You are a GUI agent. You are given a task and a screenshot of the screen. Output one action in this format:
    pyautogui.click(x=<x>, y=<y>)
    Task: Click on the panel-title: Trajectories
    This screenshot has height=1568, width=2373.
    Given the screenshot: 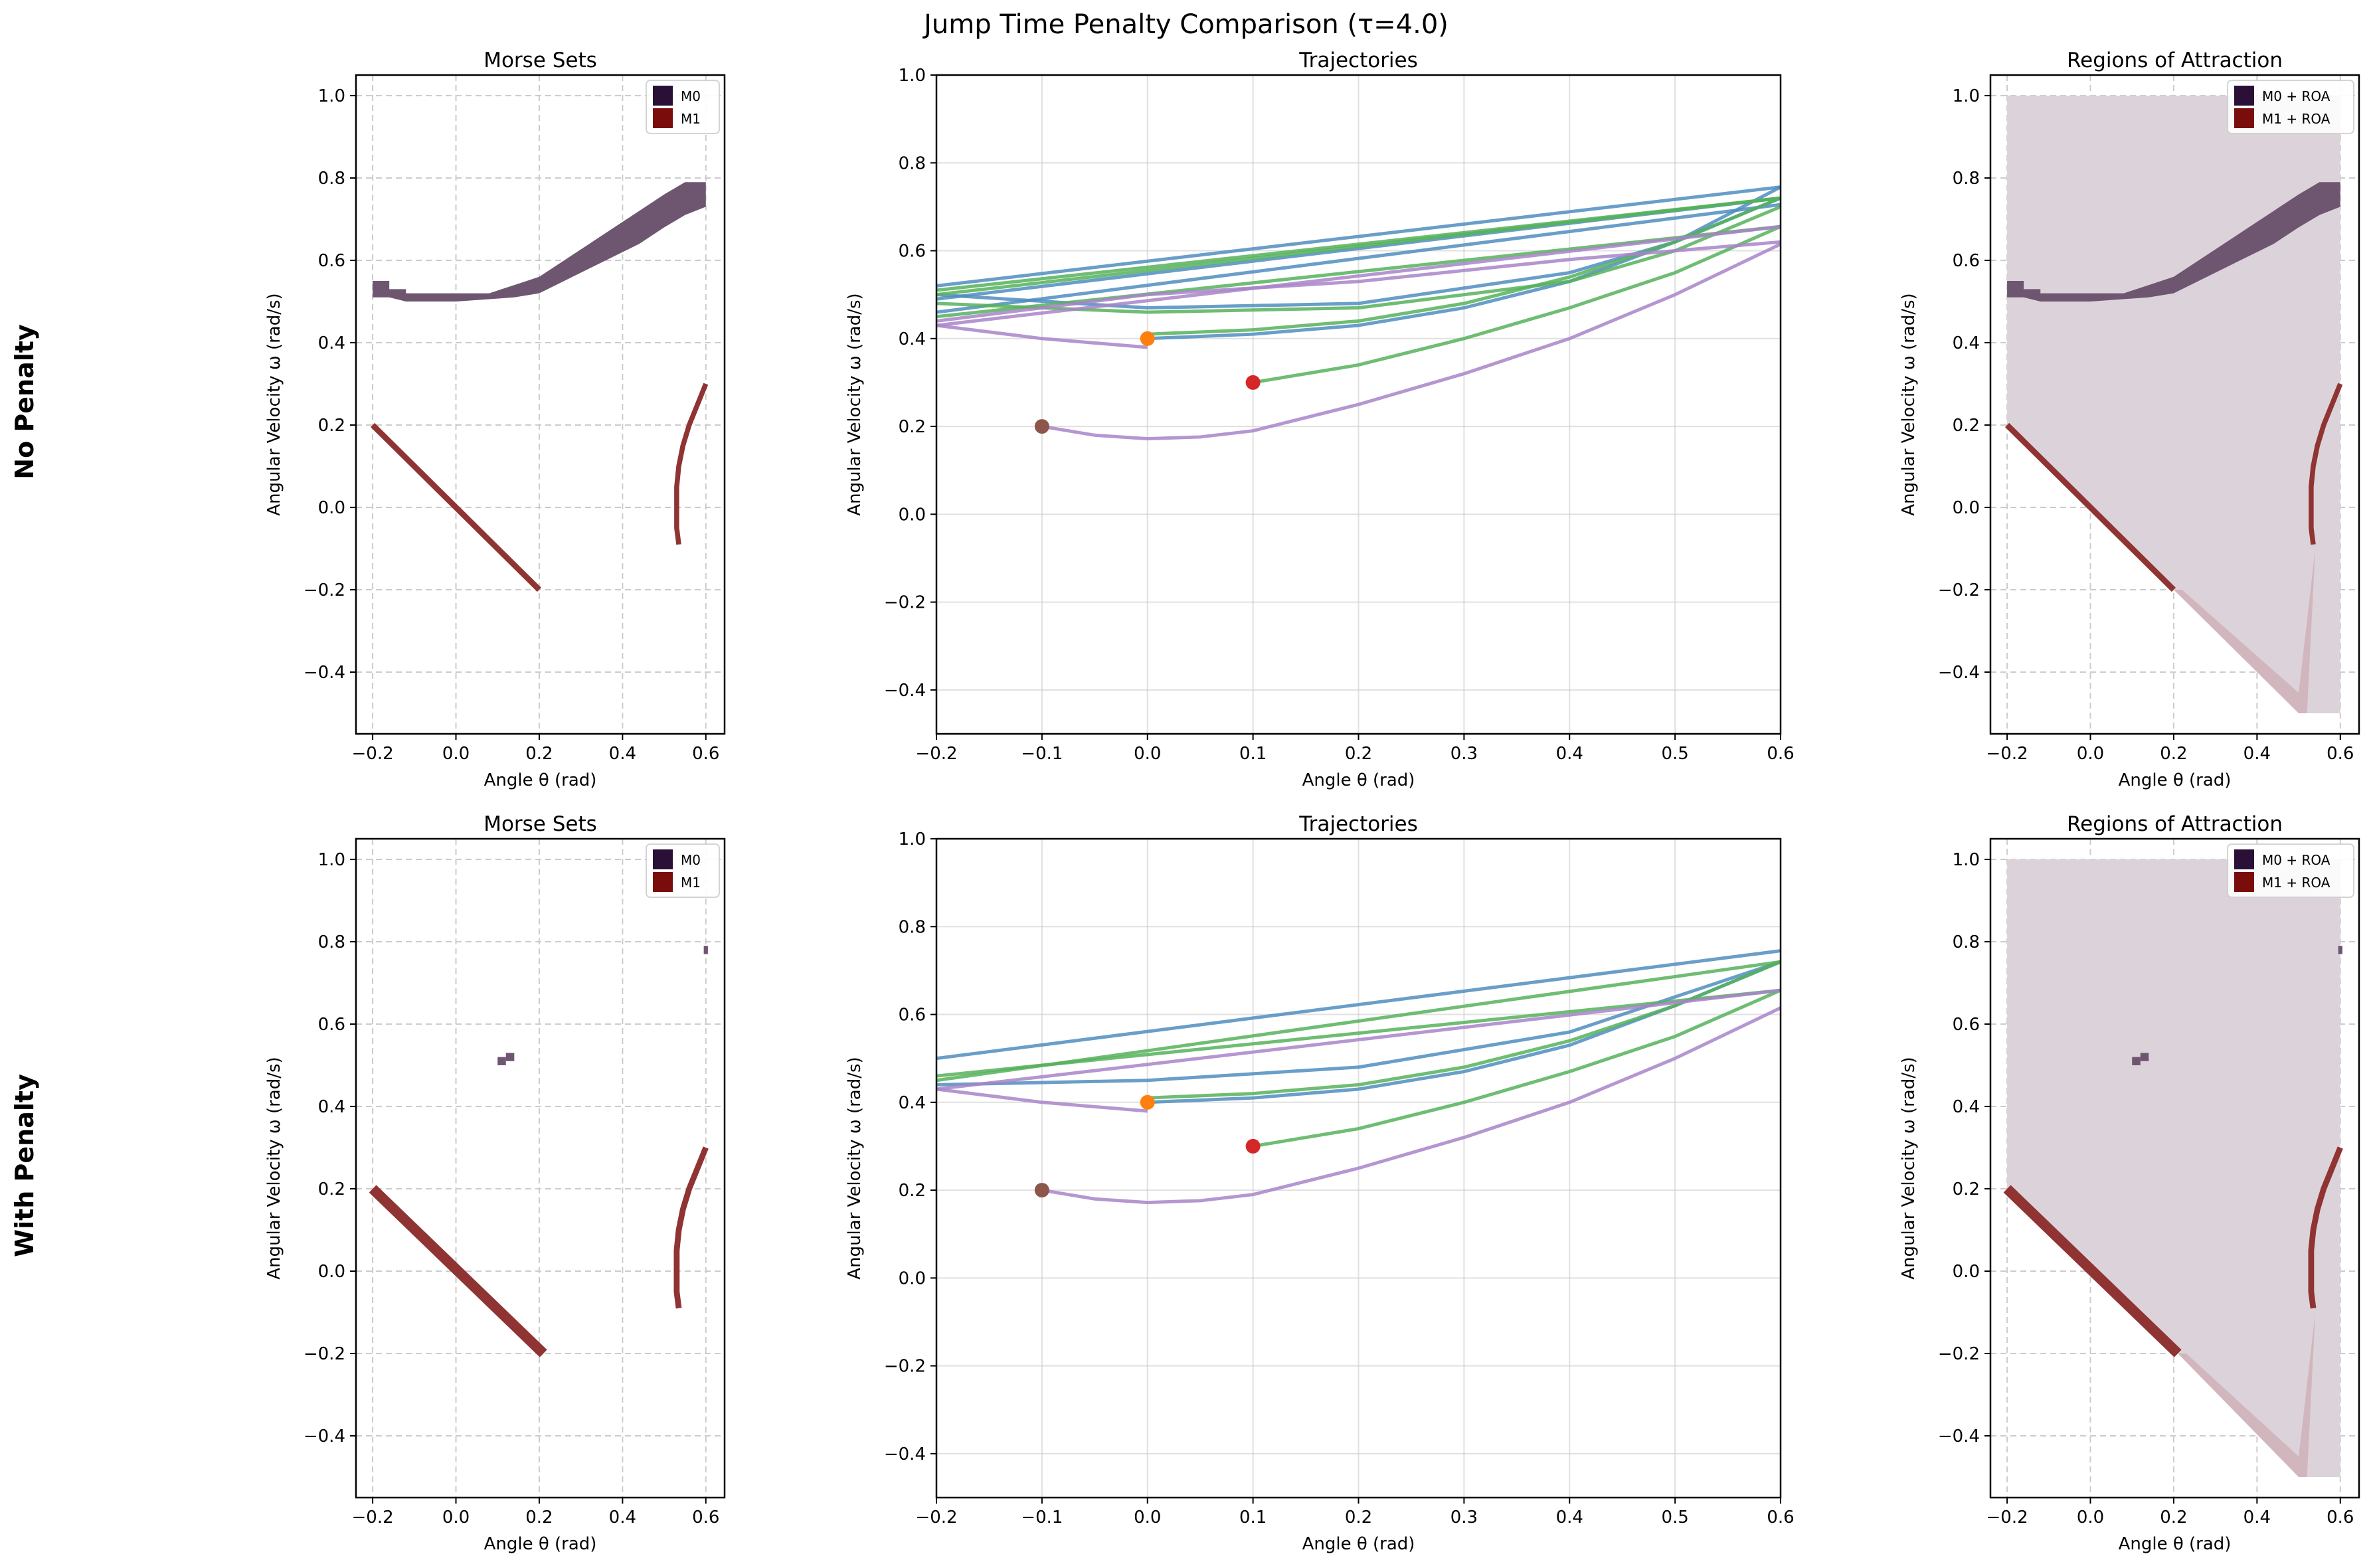 What is the action you would take?
    pyautogui.click(x=1358, y=60)
    